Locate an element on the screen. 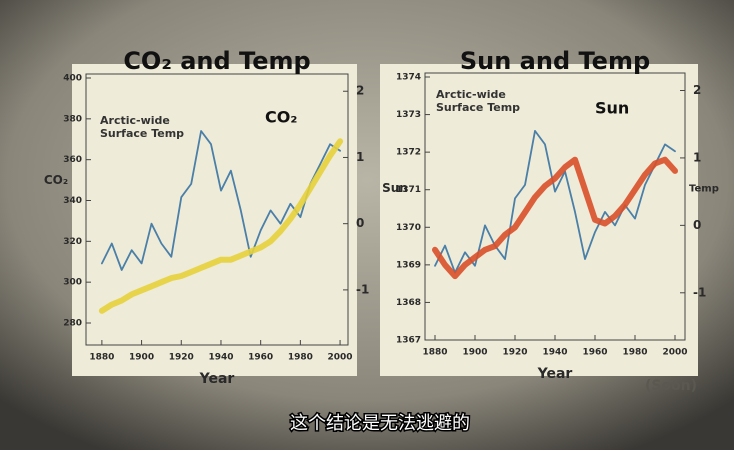 Image resolution: width=734 pixels, height=450 pixels. y-tick-label: 1374 is located at coordinates (408, 78).